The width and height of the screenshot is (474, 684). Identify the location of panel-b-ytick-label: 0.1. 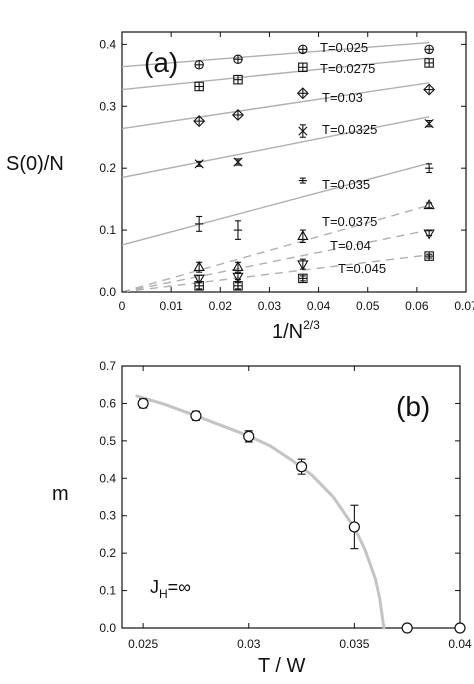
(107, 591).